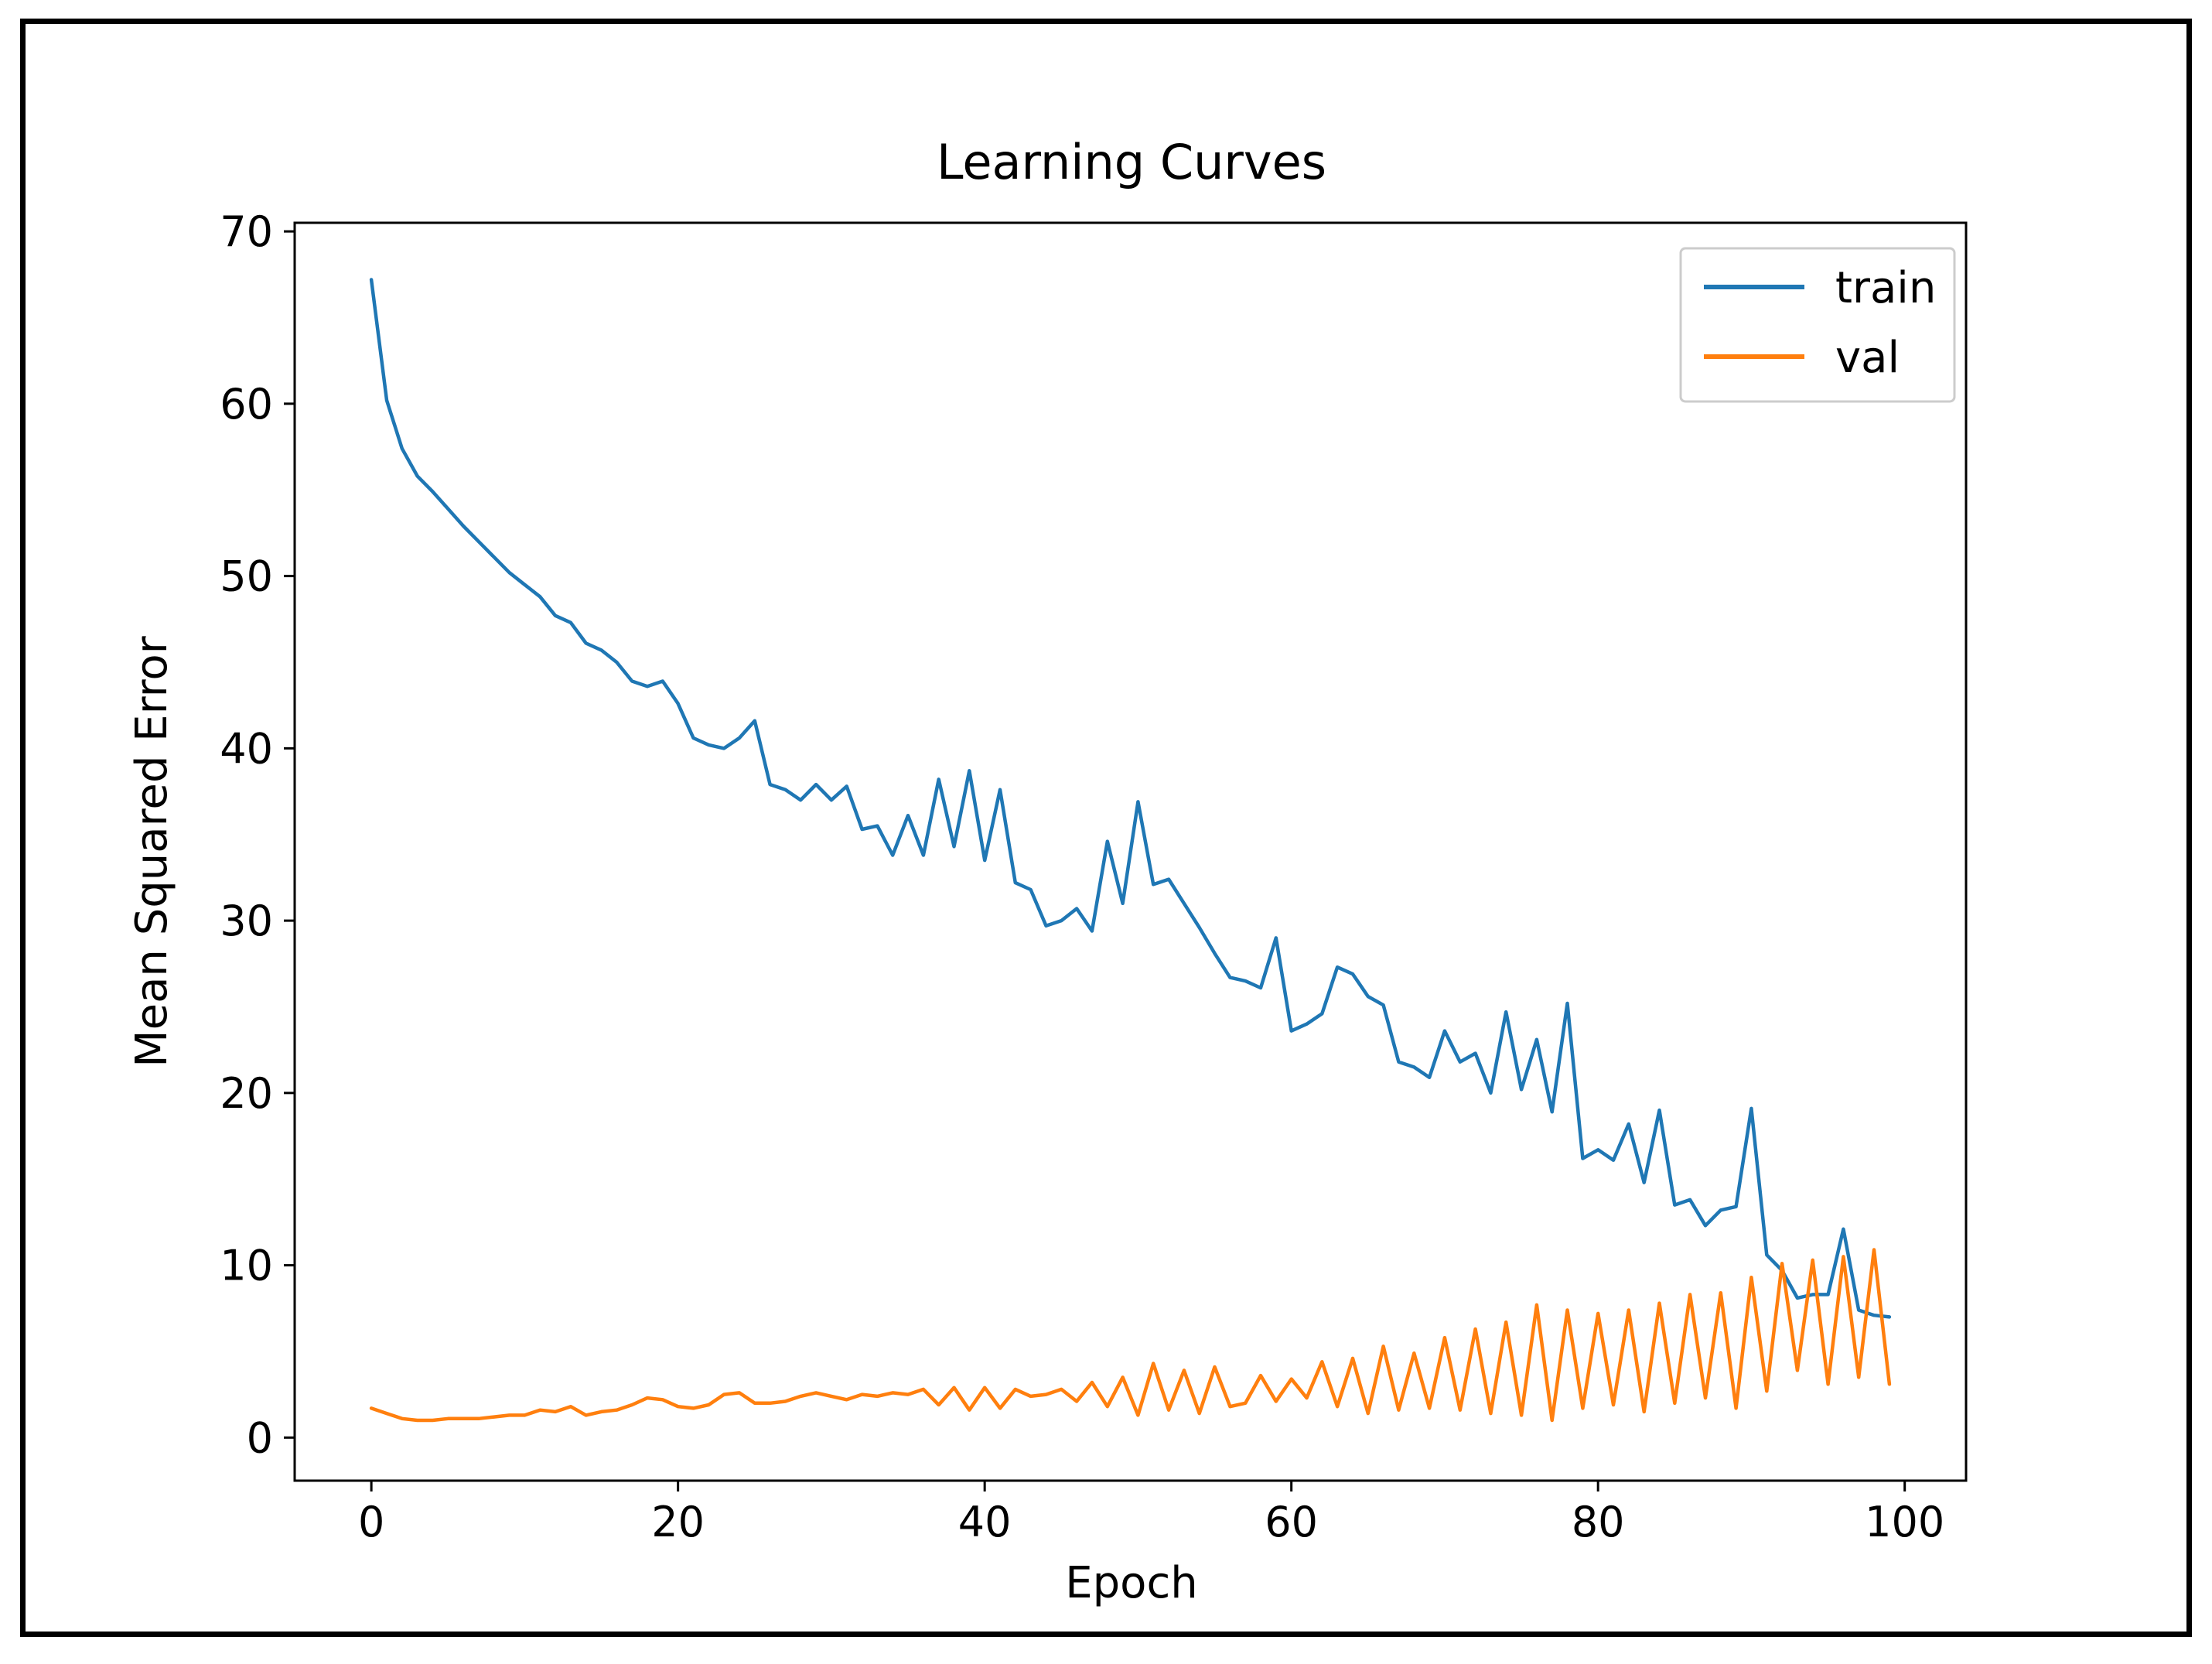 The width and height of the screenshot is (2212, 1664). I want to click on x-axis: 0 20 40 60 80 100, so click(1151, 1513).